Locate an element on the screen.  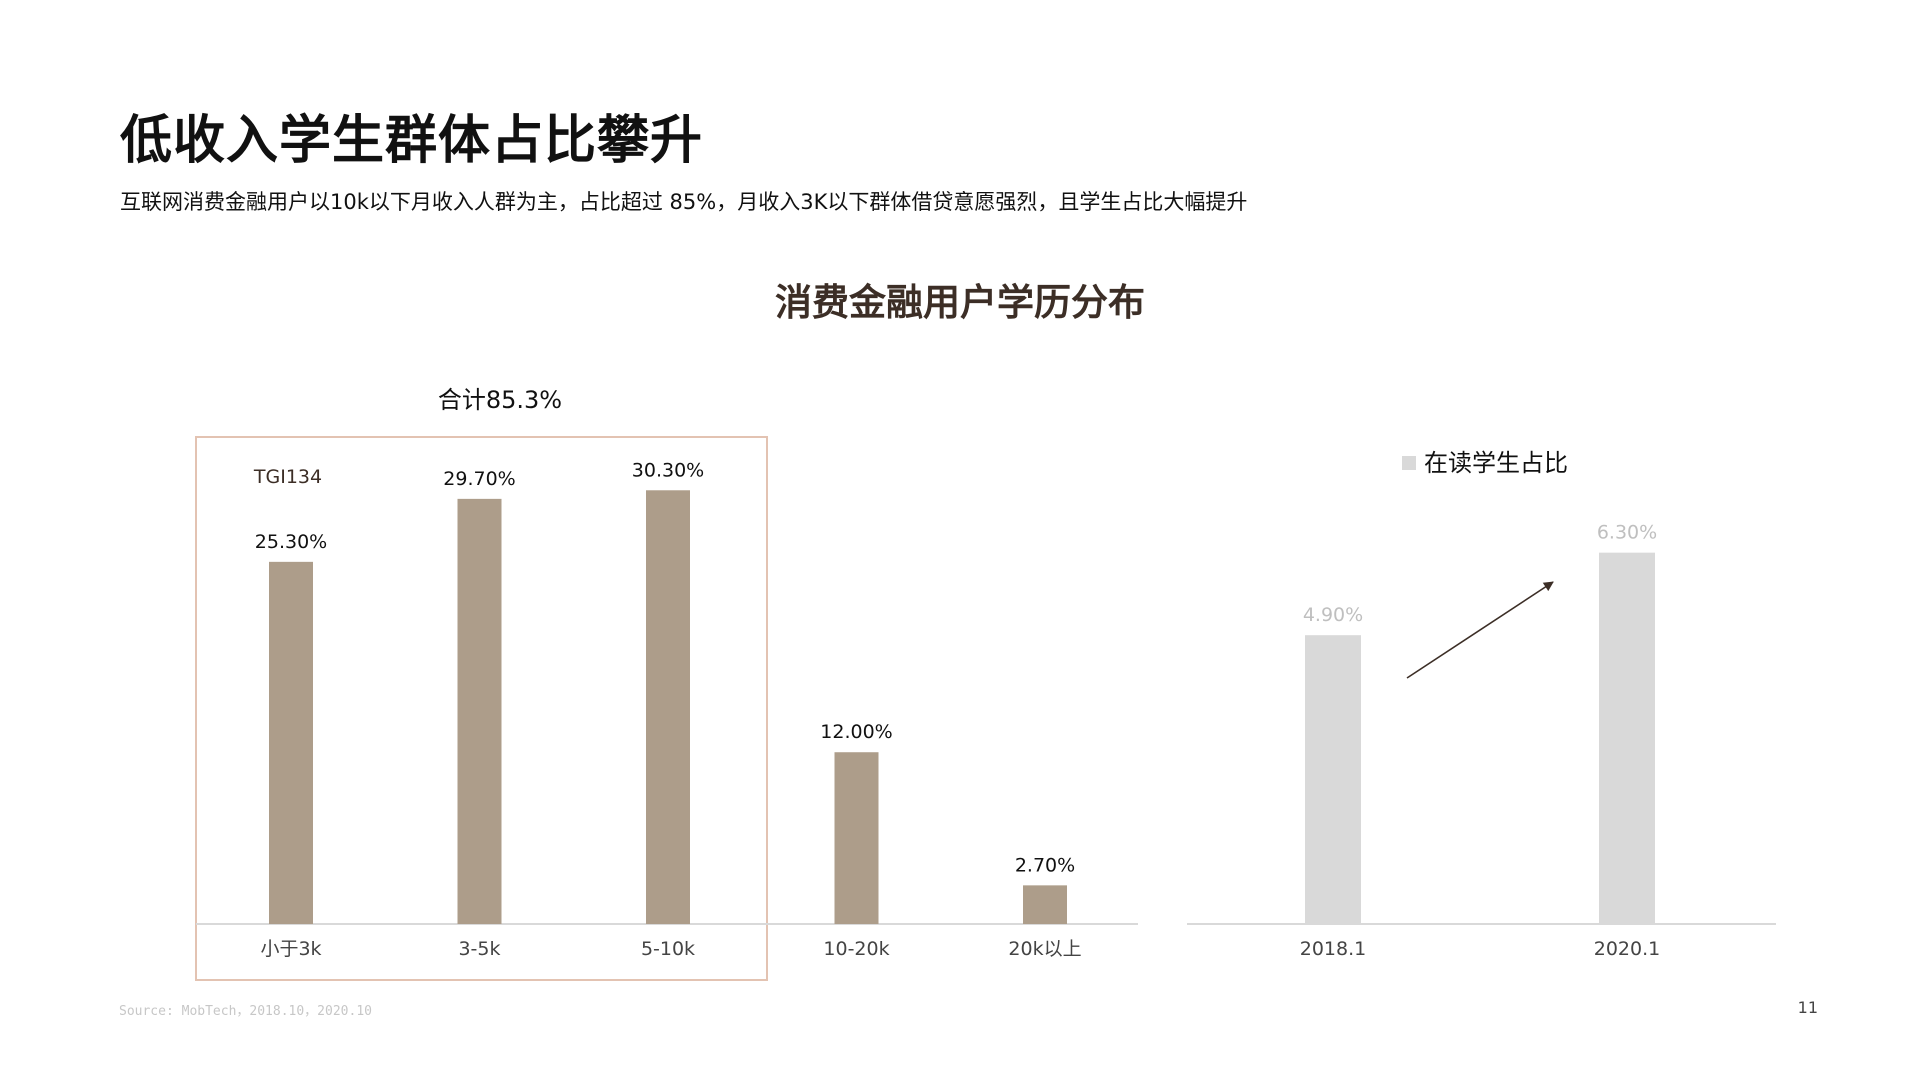
tgi-annotation: TGI134 is located at coordinates (287, 477).